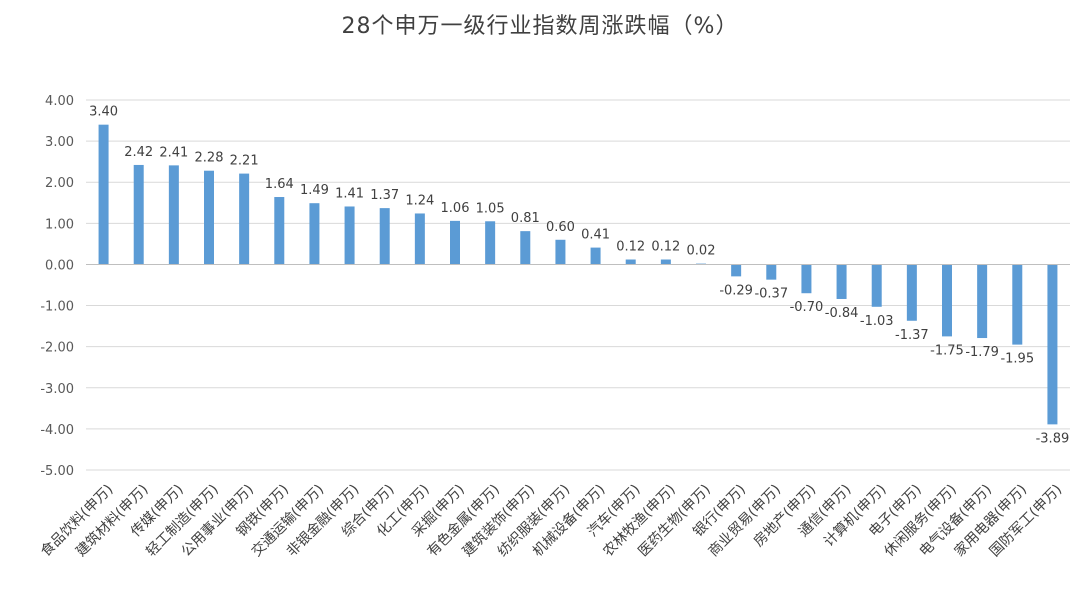 The image size is (1080, 590). What do you see at coordinates (57, 430) in the screenshot?
I see `y-tick-label: -4.00` at bounding box center [57, 430].